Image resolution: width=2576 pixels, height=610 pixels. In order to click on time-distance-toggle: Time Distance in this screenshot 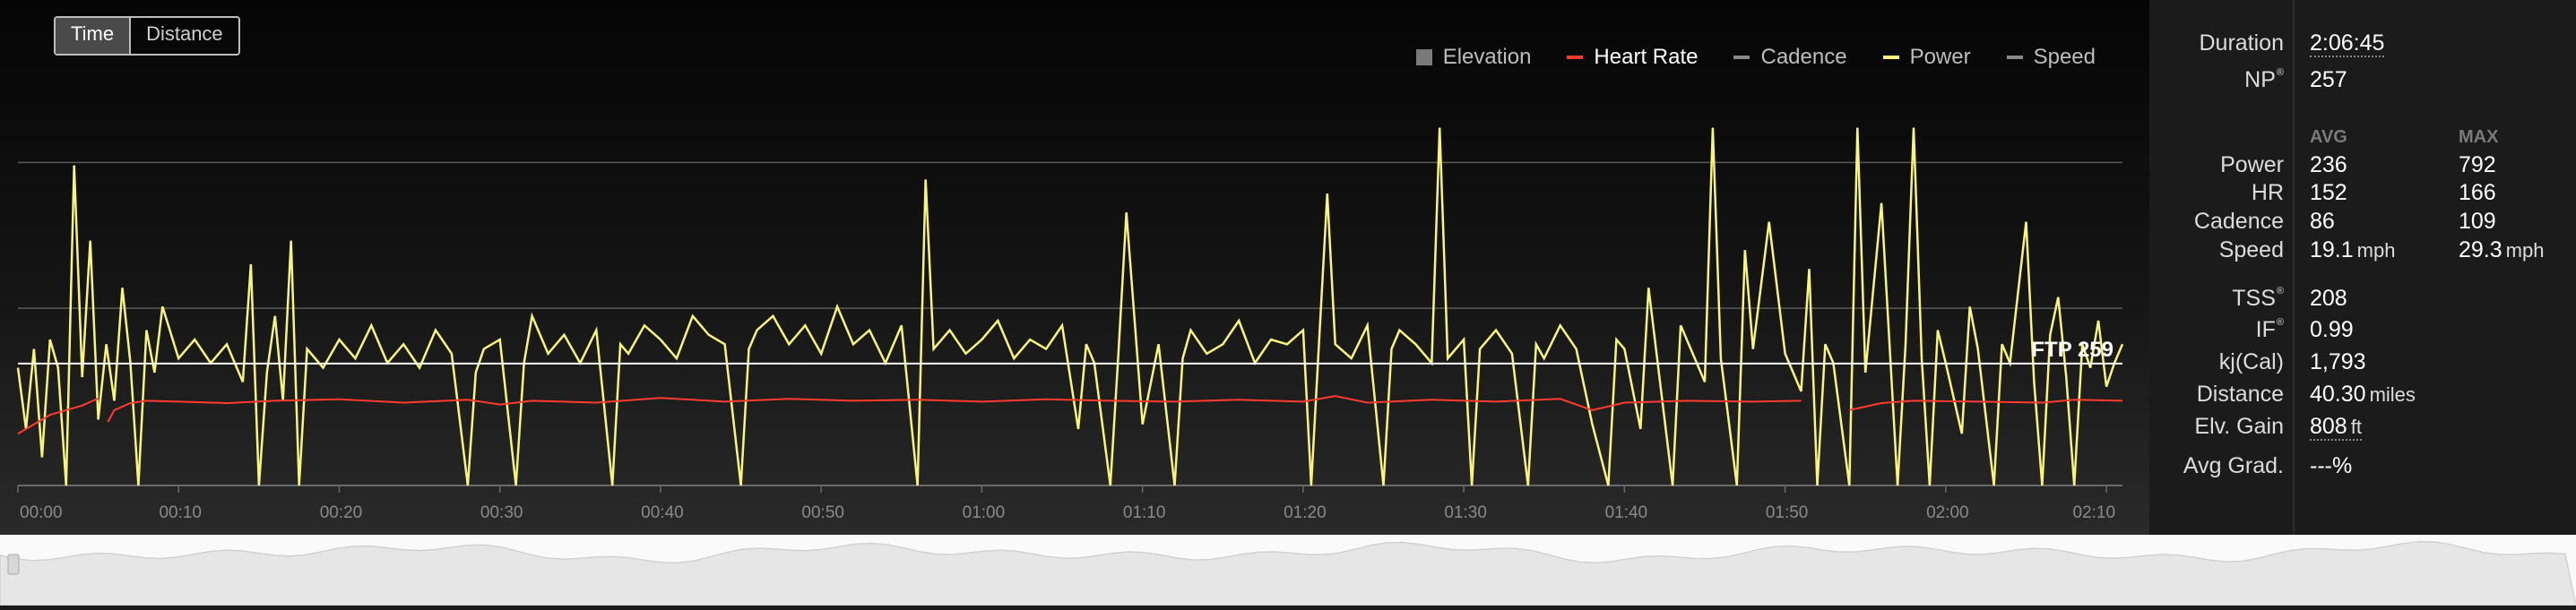, I will do `click(147, 36)`.